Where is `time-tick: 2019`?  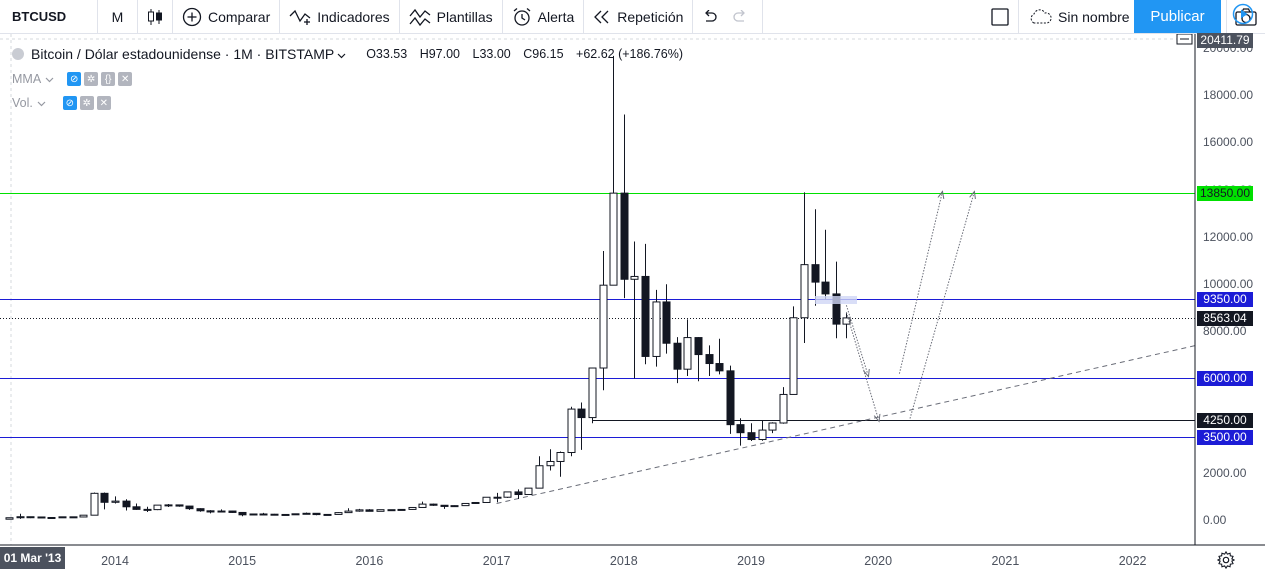 time-tick: 2019 is located at coordinates (751, 561).